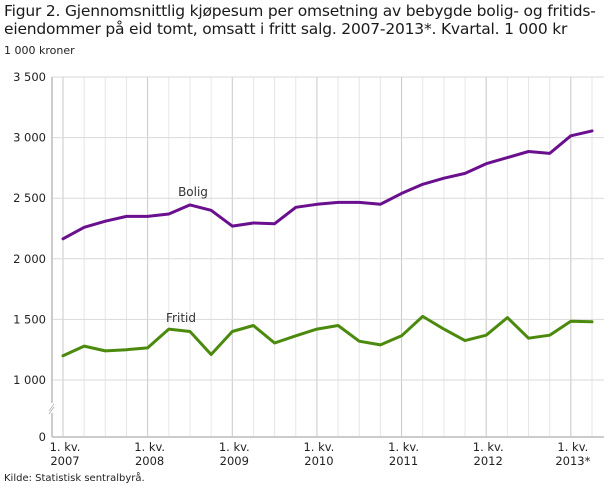 The width and height of the screenshot is (610, 488). I want to click on series-label-fritid: Fritid, so click(181, 318).